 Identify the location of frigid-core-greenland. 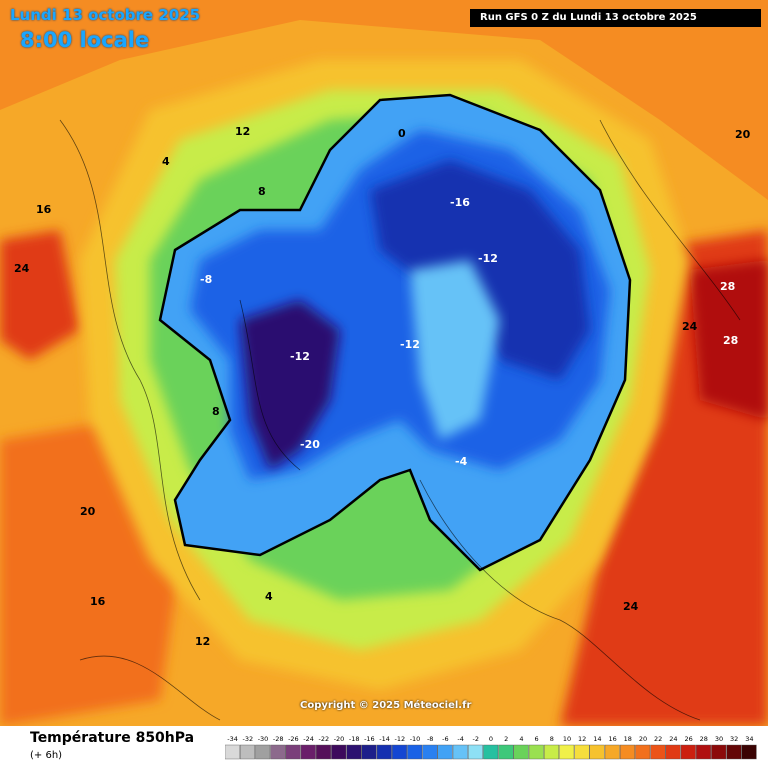
(290, 385).